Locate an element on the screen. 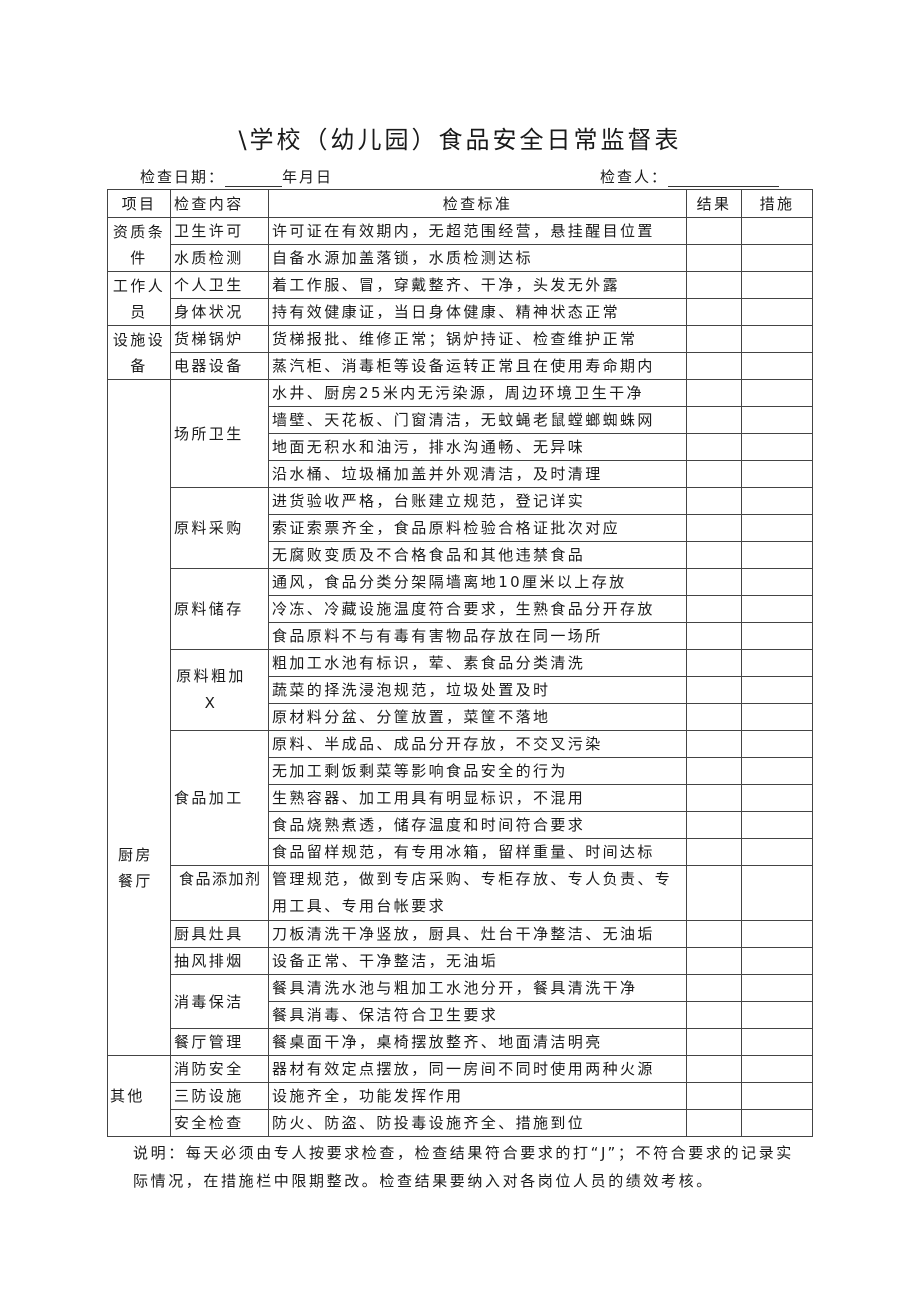 The height and width of the screenshot is (1301, 920). item-label: 设施设备 is located at coordinates (139, 352).